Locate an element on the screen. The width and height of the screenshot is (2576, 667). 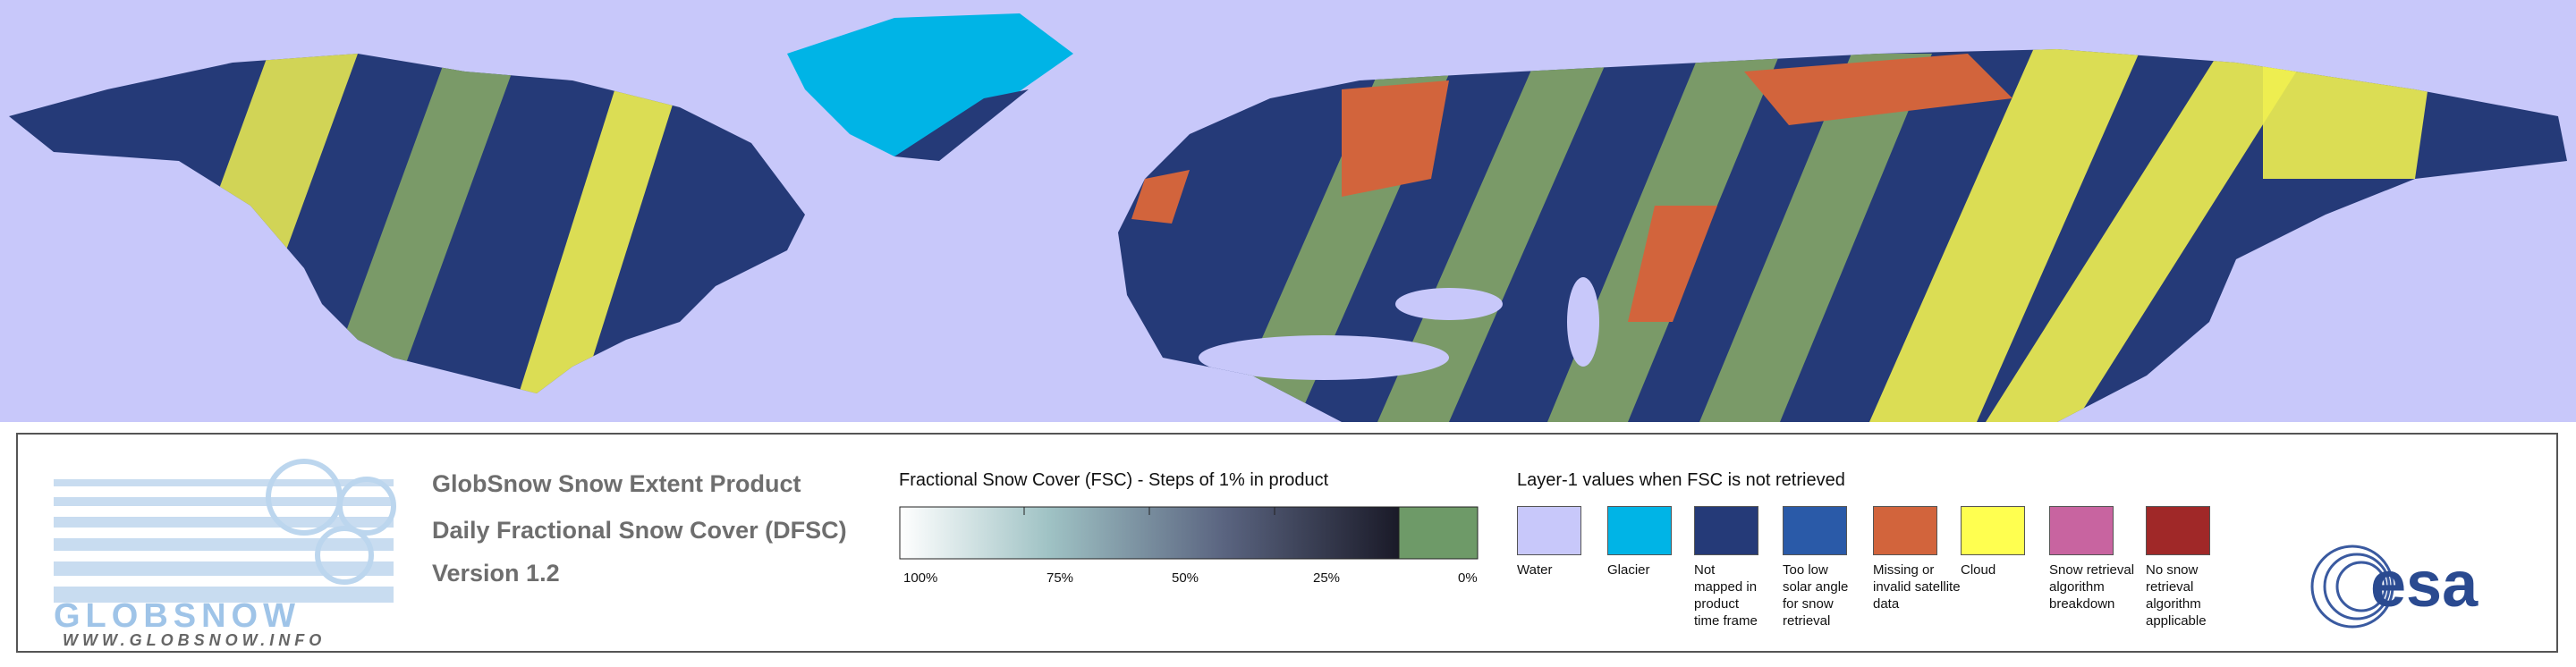
legend-label-line: time frame is located at coordinates (1726, 621).